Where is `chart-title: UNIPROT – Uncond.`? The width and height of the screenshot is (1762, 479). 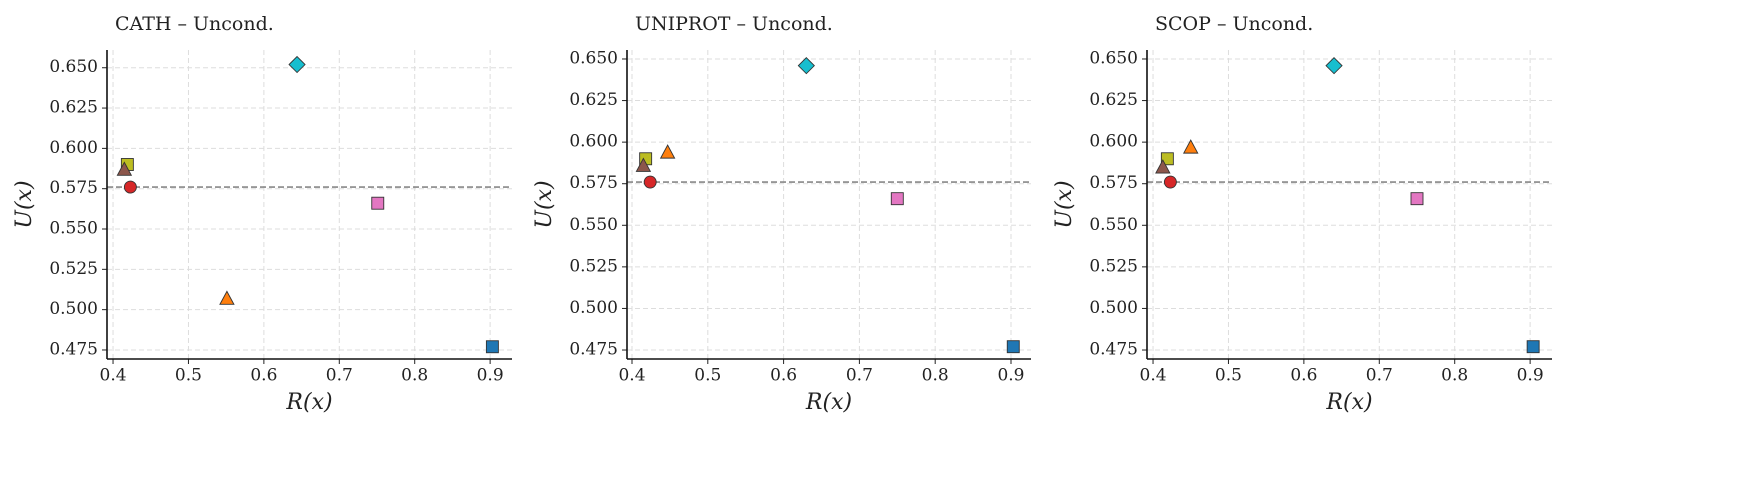
chart-title: UNIPROT – Uncond. is located at coordinates (734, 24).